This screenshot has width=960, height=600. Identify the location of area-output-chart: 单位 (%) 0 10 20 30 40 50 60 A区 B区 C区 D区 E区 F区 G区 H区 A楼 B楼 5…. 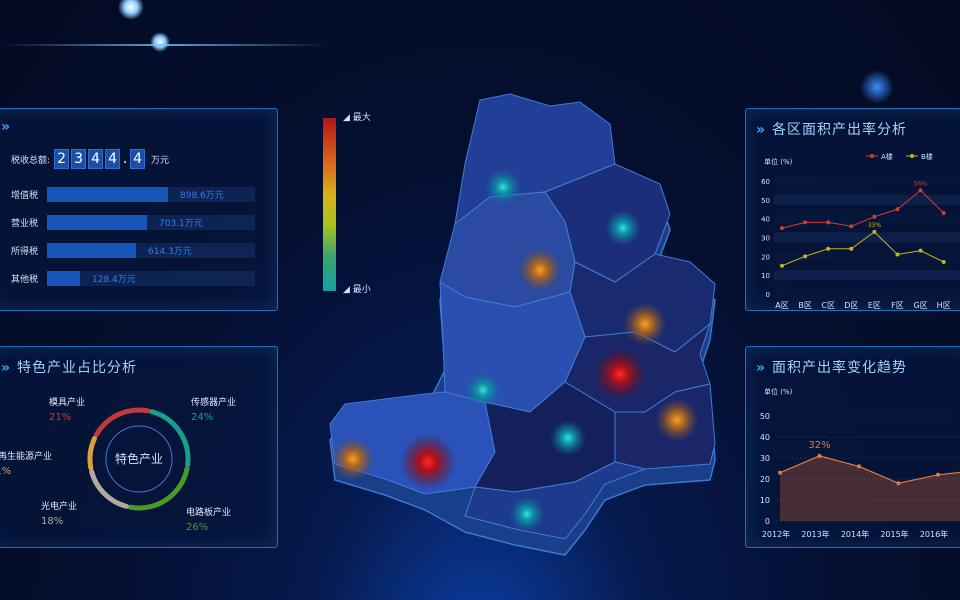
(860, 231).